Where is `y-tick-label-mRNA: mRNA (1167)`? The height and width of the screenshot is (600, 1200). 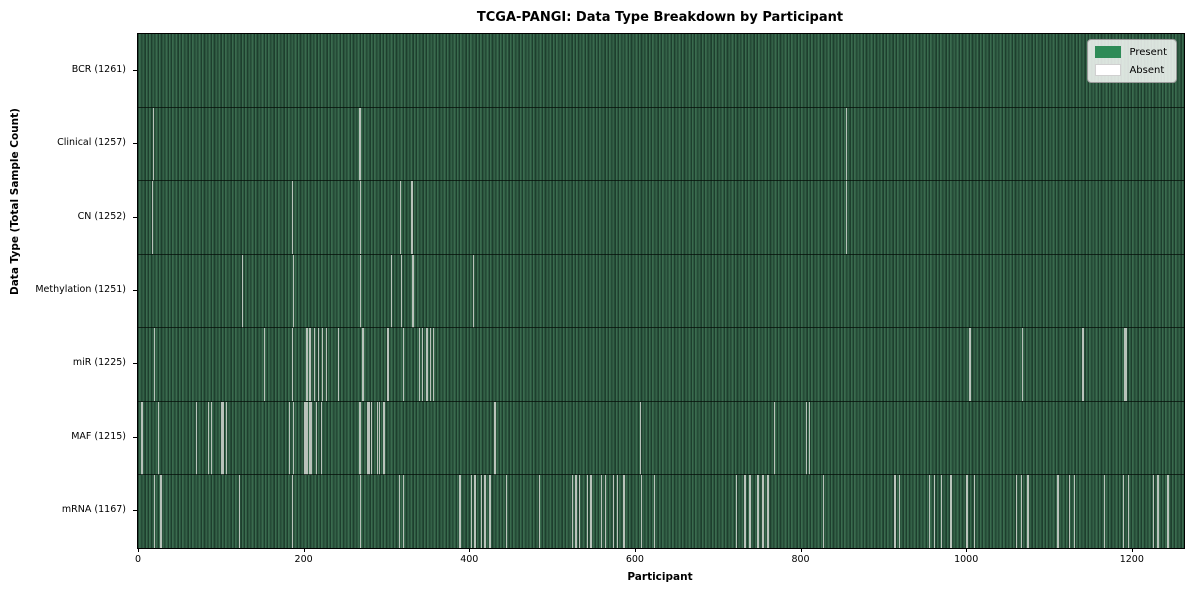 y-tick-label-mRNA: mRNA (1167) is located at coordinates (93, 510).